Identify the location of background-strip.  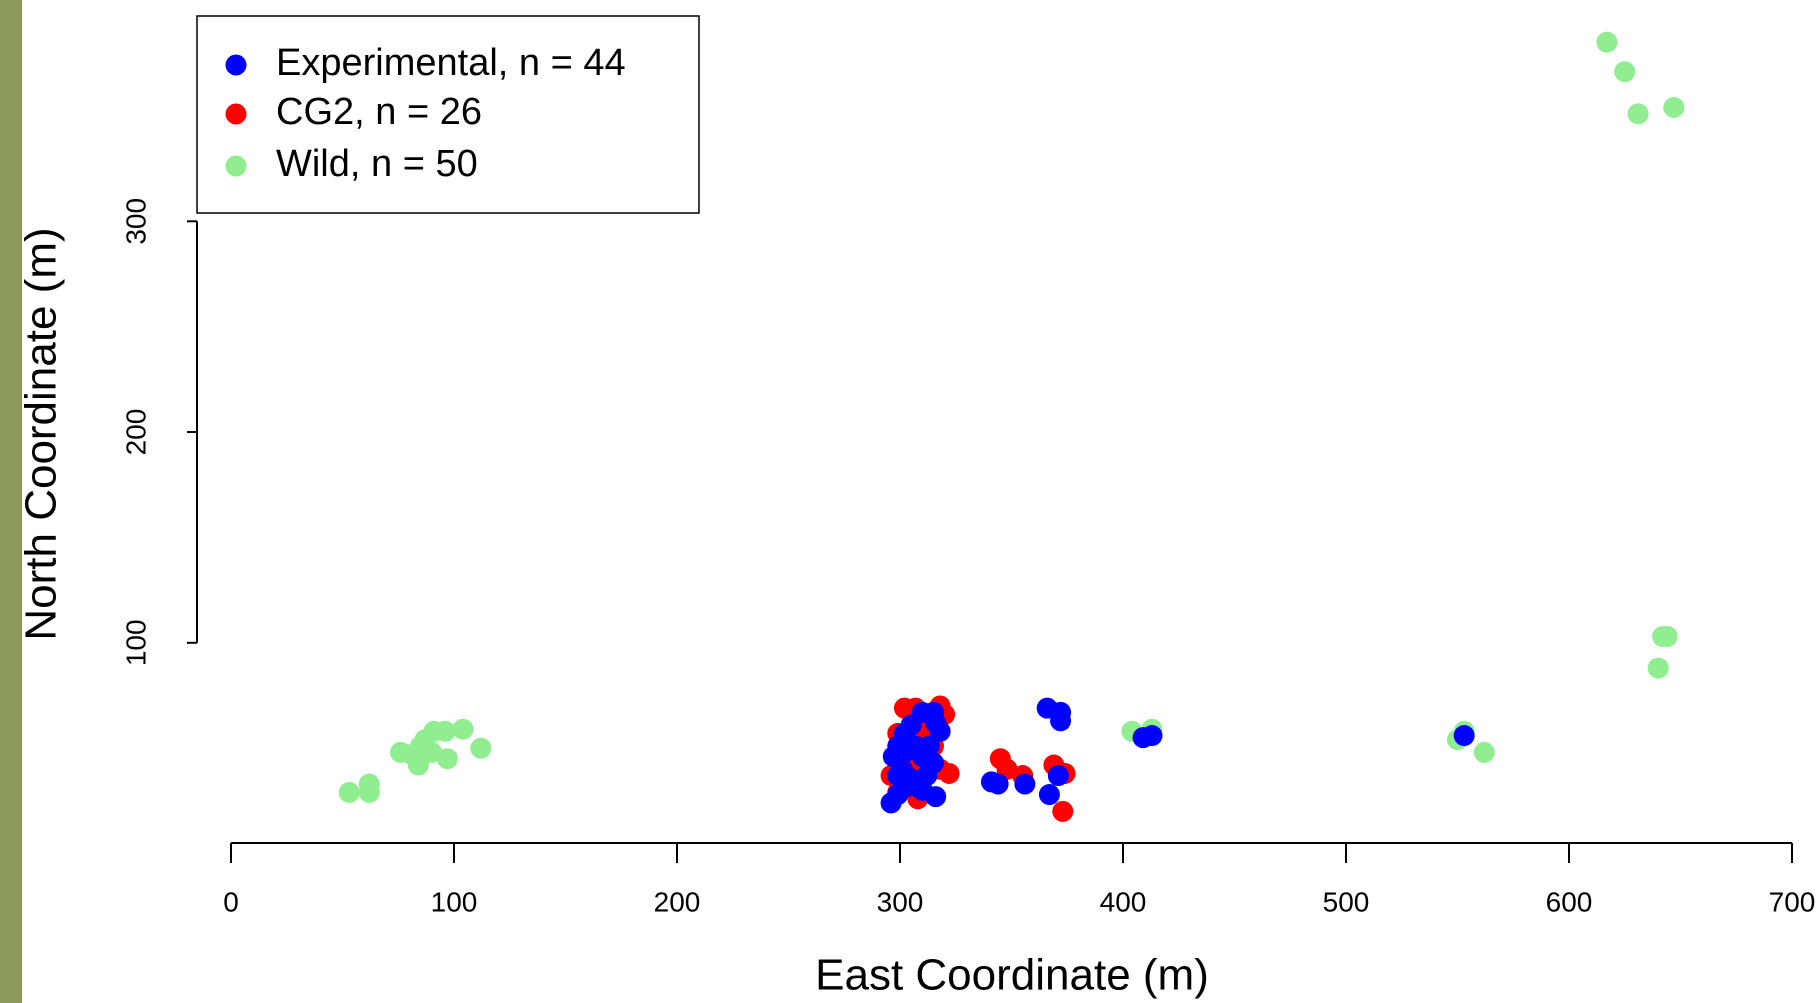
(11, 501).